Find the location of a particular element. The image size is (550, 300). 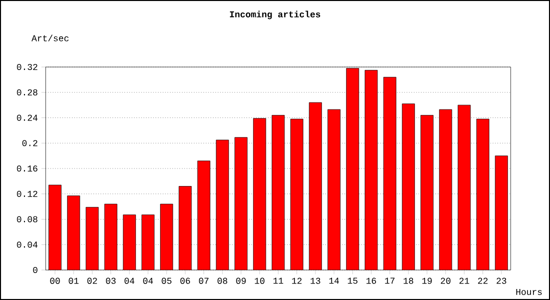

x-tick-label: 19 is located at coordinates (427, 281).